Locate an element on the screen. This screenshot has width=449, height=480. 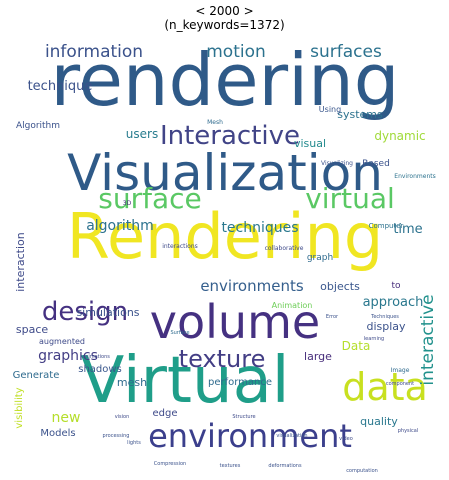
word-visibility: visibility is located at coordinates (19, 407).